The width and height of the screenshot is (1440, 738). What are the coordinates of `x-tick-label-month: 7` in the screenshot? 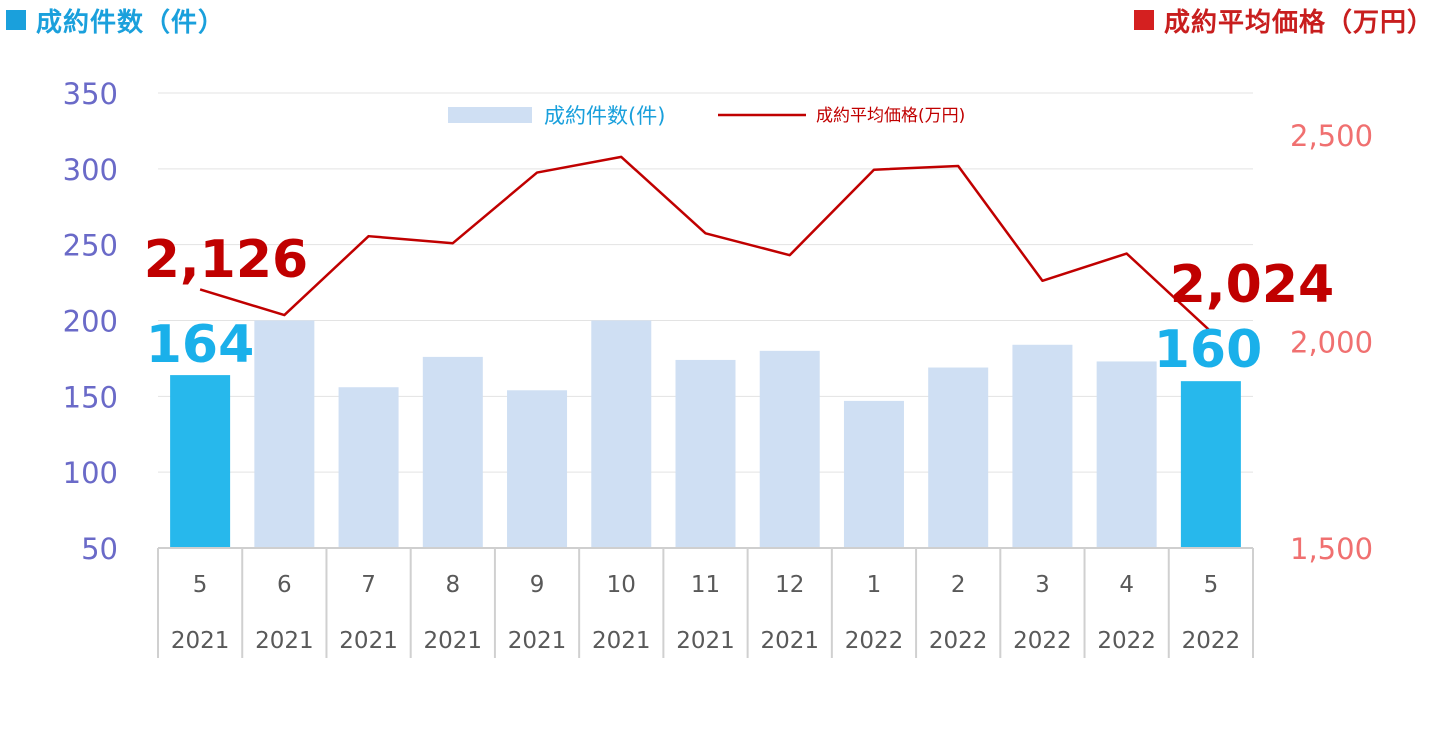 It's located at (368, 585).